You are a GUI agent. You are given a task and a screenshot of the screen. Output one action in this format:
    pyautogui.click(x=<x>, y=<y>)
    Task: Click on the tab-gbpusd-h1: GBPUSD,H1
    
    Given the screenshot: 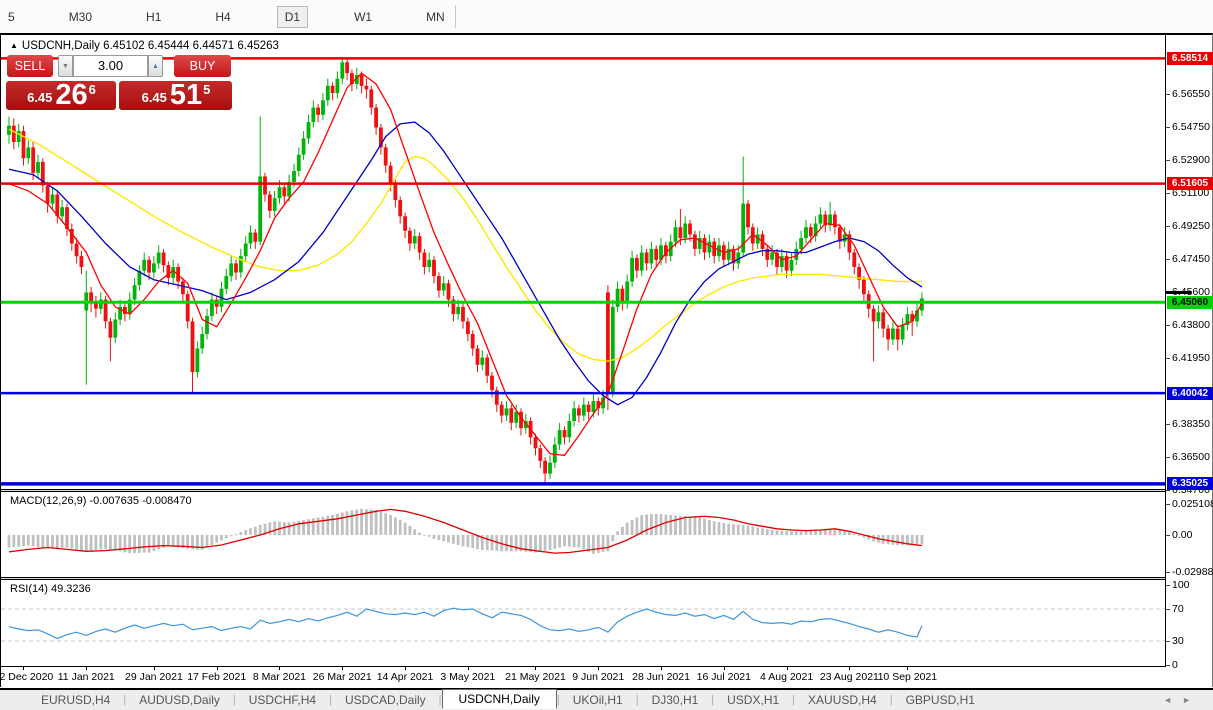 What is the action you would take?
    pyautogui.click(x=940, y=700)
    